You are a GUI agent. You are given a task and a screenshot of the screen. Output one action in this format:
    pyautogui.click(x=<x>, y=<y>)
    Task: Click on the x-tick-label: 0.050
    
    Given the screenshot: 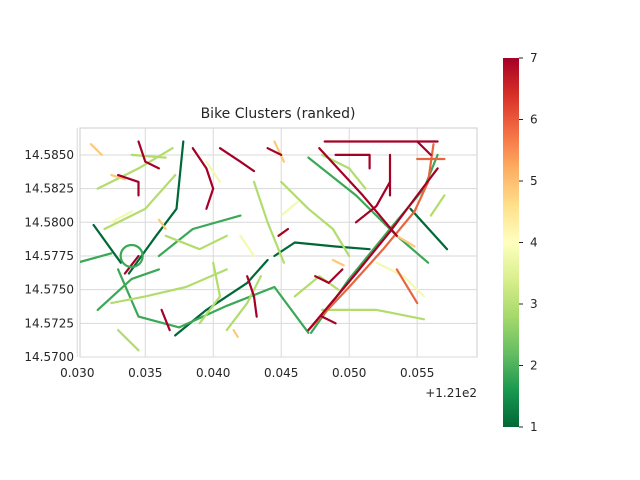 What is the action you would take?
    pyautogui.click(x=349, y=373)
    